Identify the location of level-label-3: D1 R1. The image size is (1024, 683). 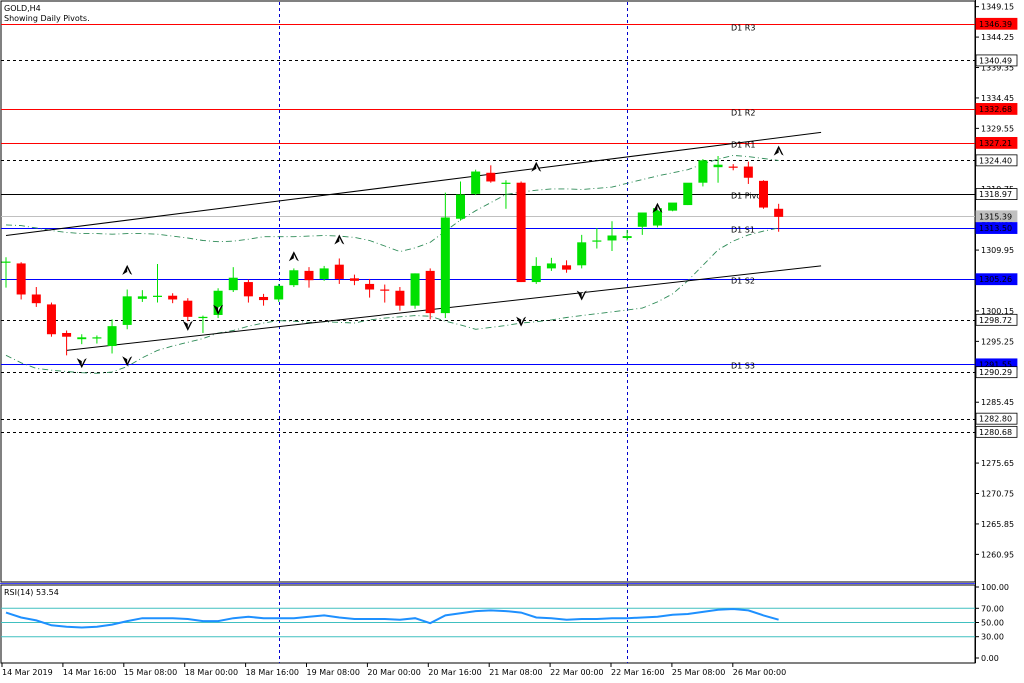
(743, 145).